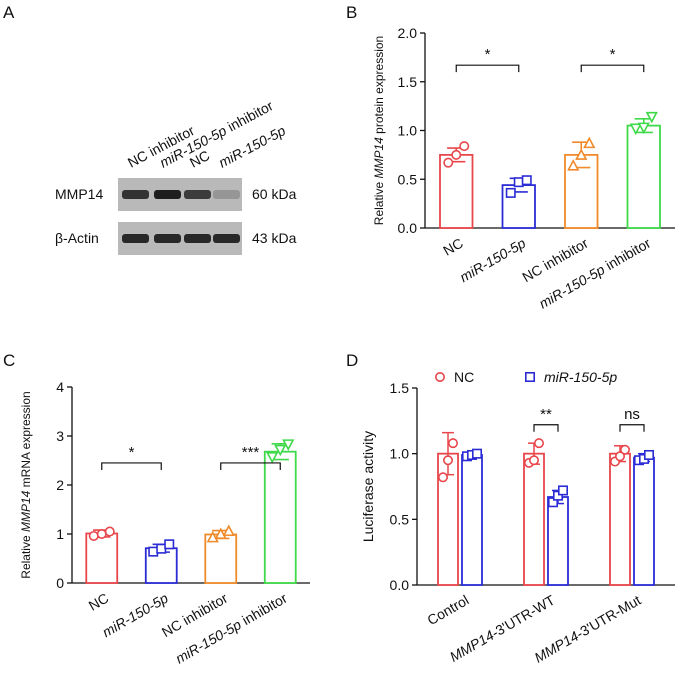 This screenshot has height=681, width=685. Describe the element at coordinates (632, 414) in the screenshot. I see `significance-label: ns` at that location.